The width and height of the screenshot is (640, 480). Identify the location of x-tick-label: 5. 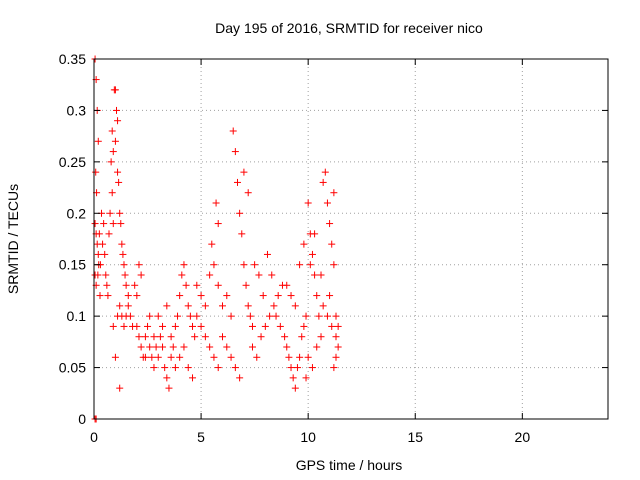
(201, 437).